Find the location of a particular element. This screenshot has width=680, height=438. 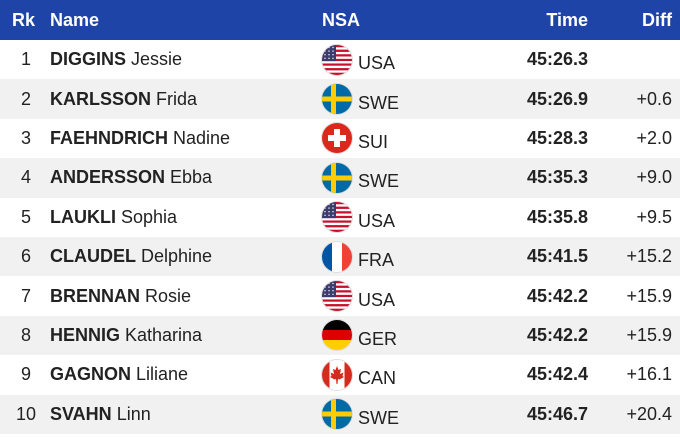

rank: 6 is located at coordinates (25, 256).